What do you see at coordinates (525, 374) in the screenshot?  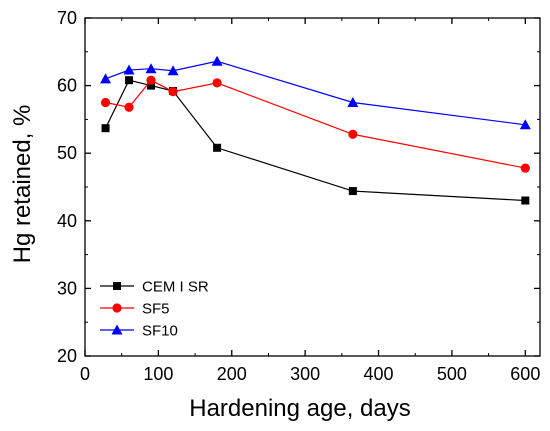 I see `x-tick-label: 600` at bounding box center [525, 374].